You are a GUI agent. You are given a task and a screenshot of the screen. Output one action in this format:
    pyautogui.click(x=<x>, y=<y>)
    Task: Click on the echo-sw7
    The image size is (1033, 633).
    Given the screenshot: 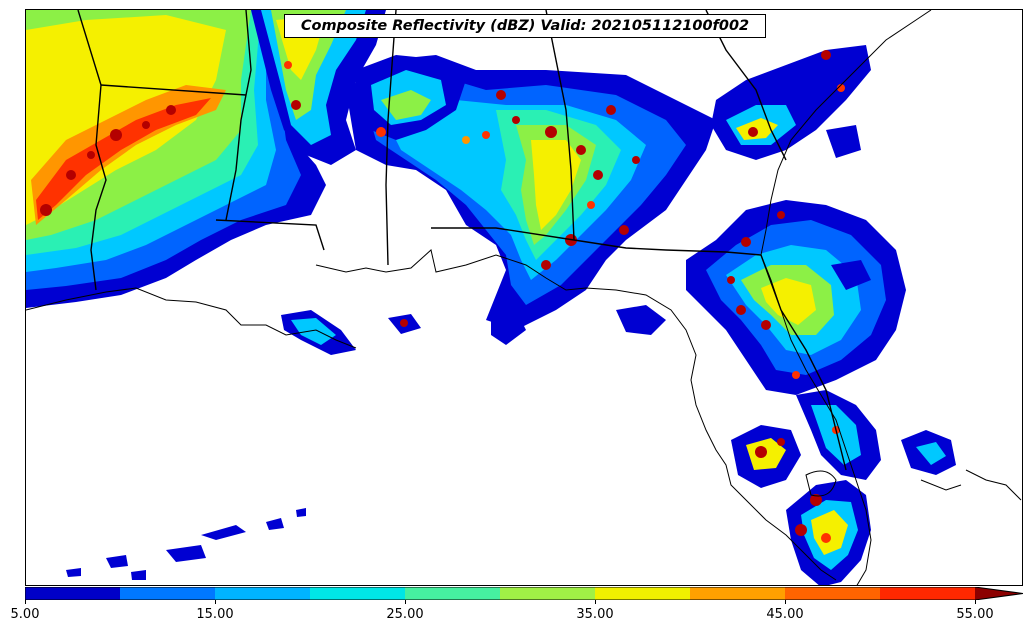 What is the action you would take?
    pyautogui.click(x=73, y=572)
    